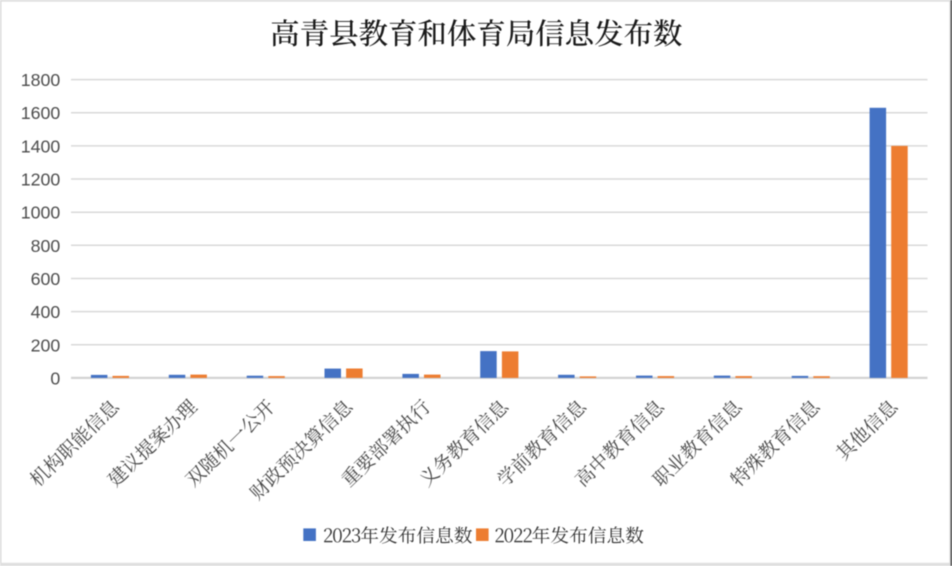 Image resolution: width=952 pixels, height=566 pixels. I want to click on svg-text: 600, so click(46, 279).